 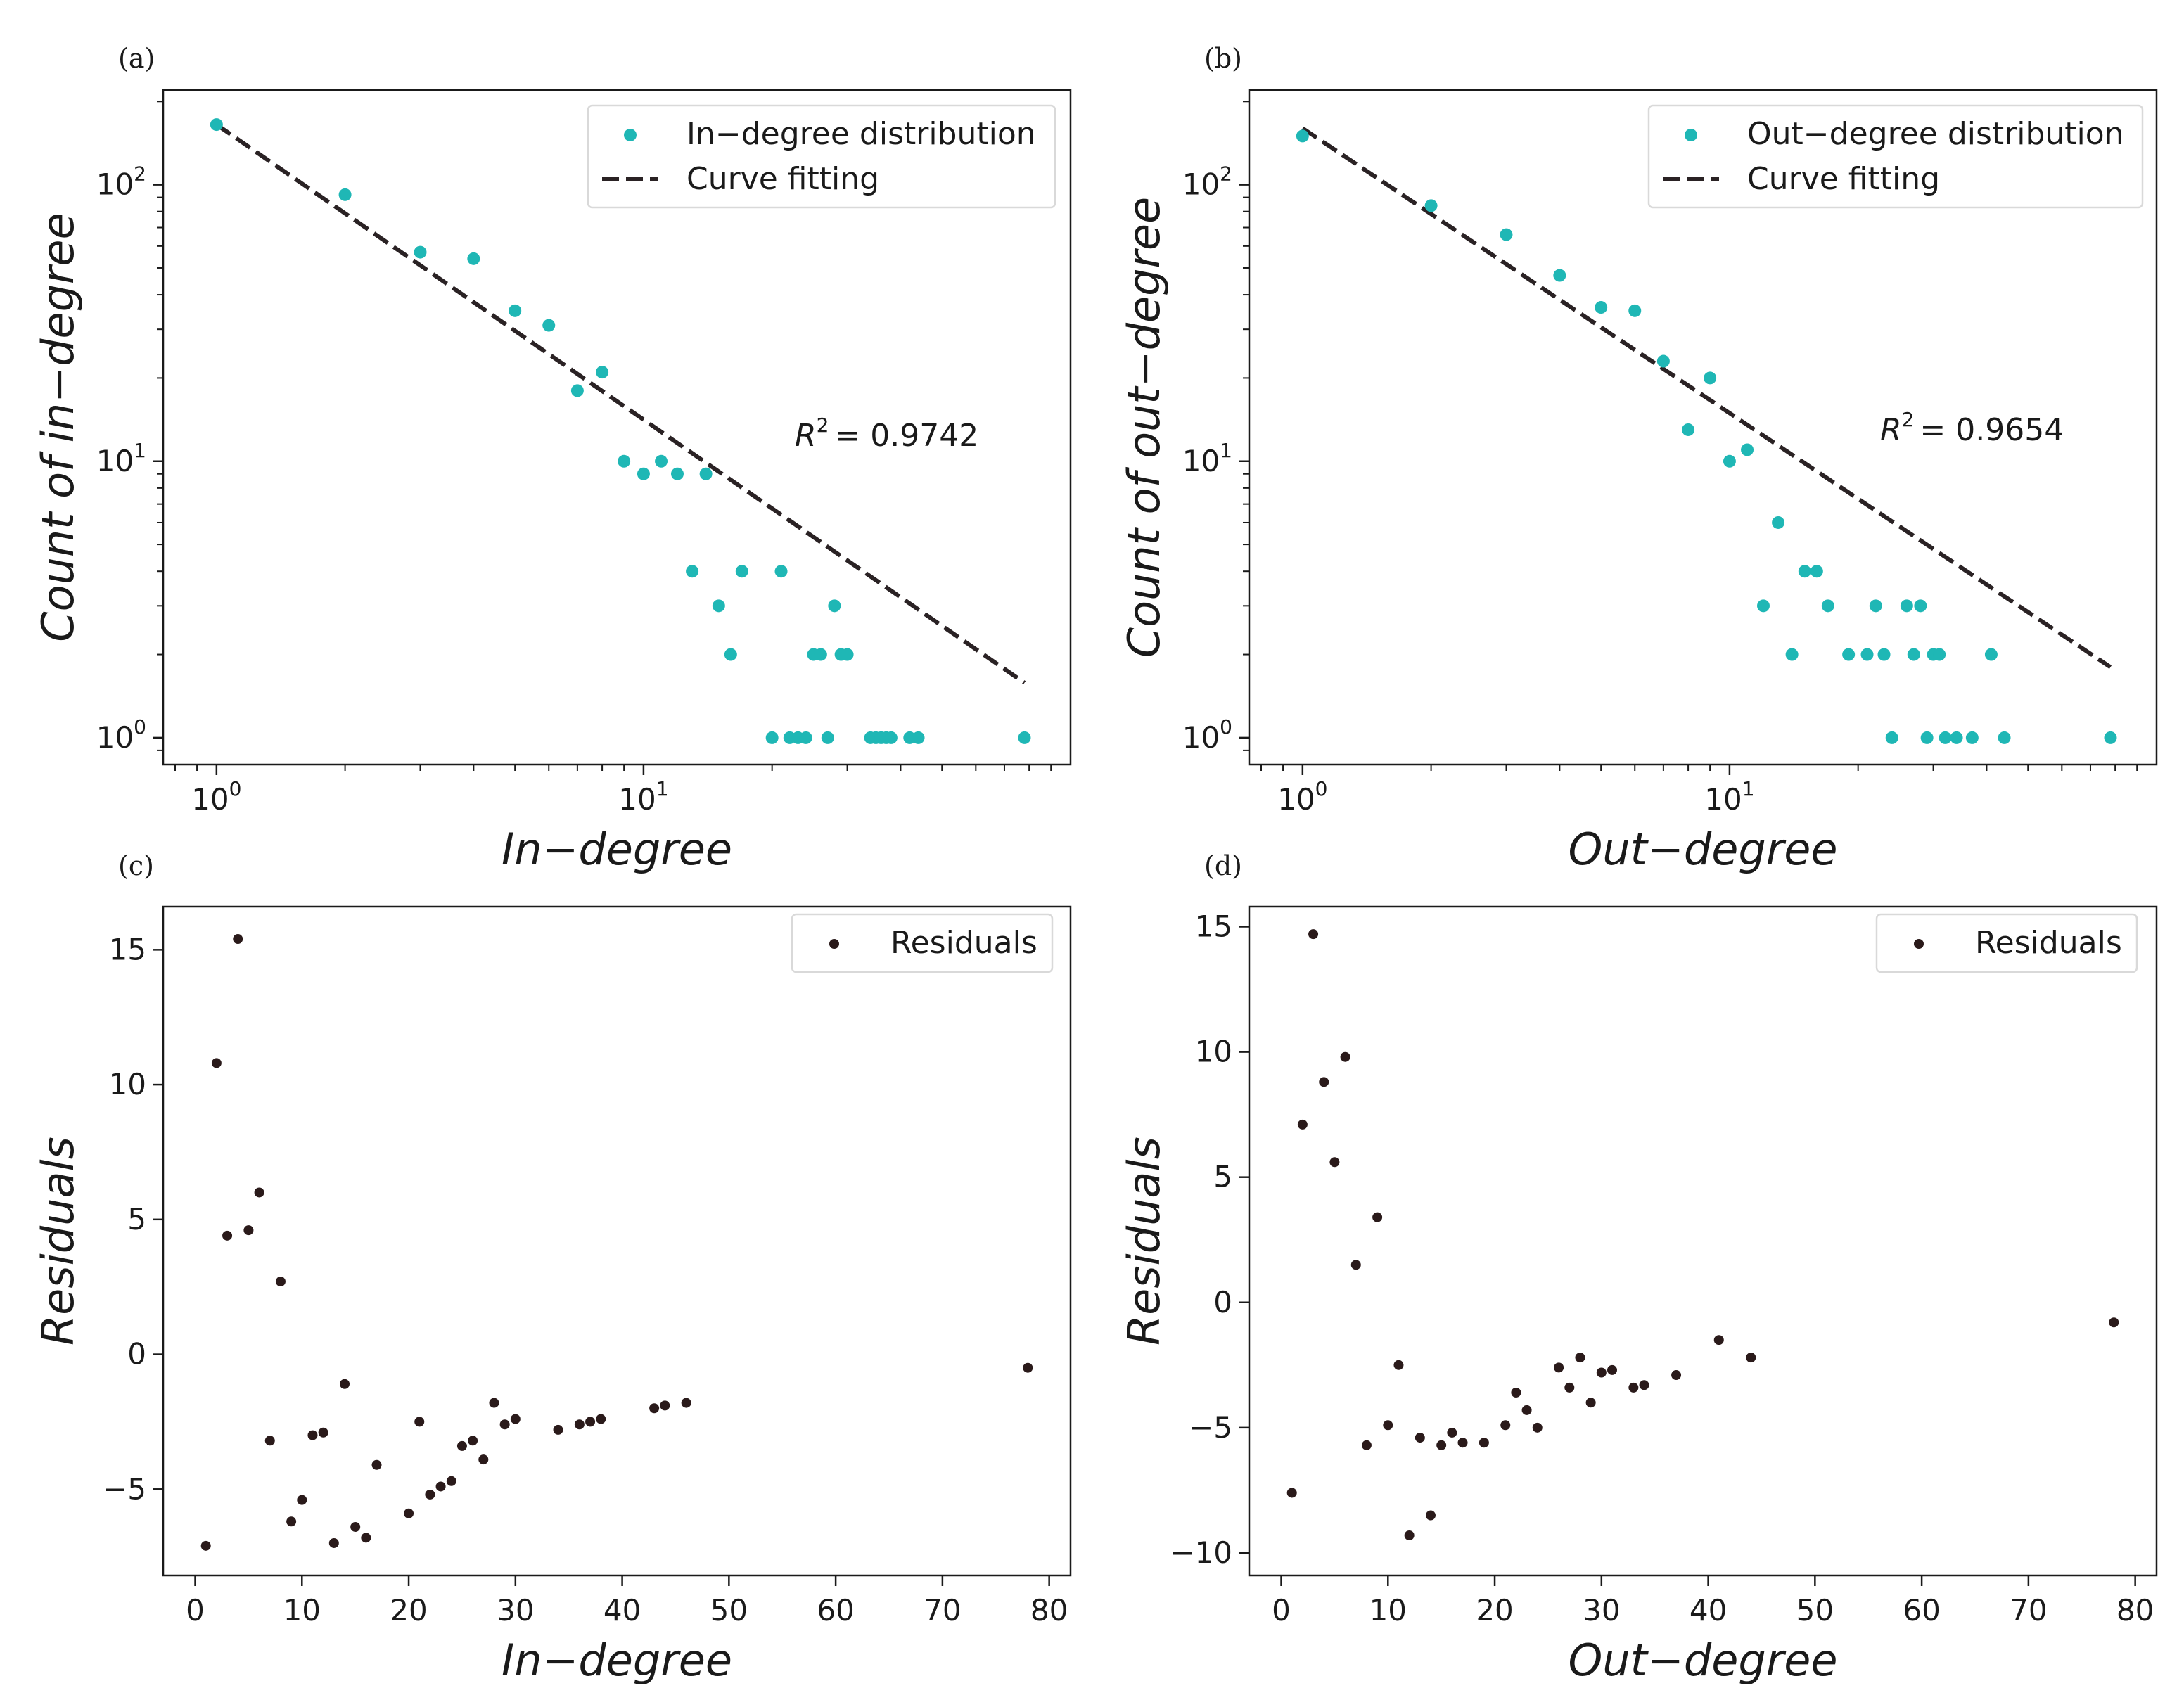 What do you see at coordinates (1935, 134) in the screenshot?
I see `legend-label: Out−degree distribution` at bounding box center [1935, 134].